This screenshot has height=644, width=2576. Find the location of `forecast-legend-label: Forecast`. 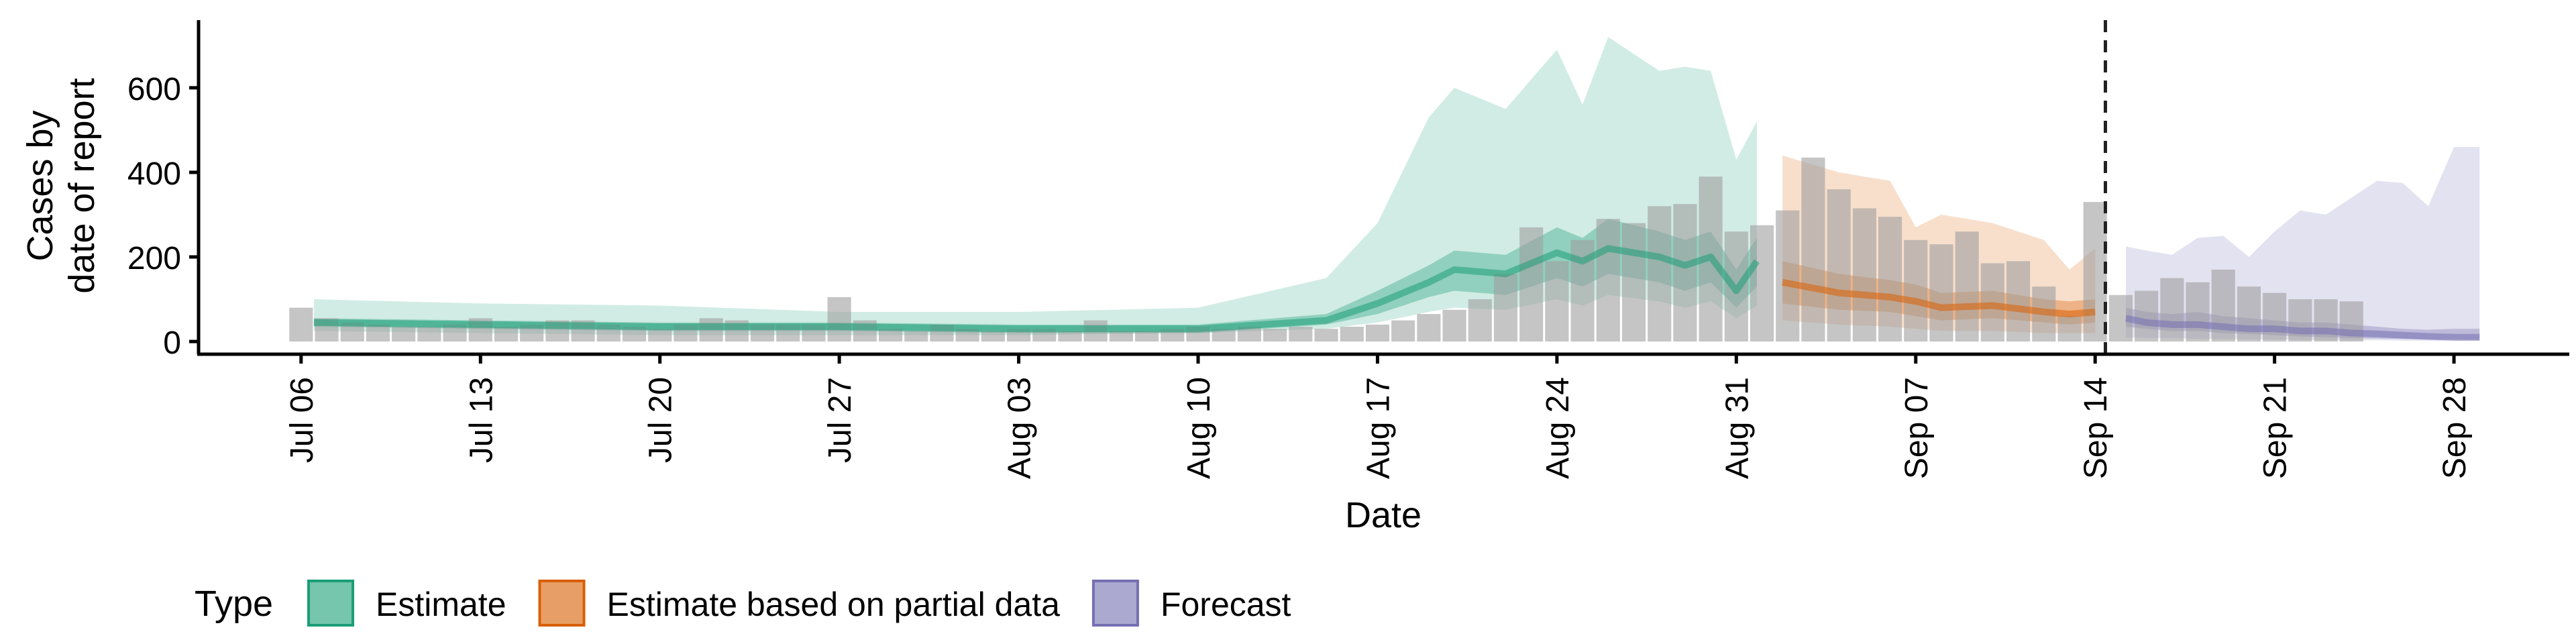

forecast-legend-label: Forecast is located at coordinates (1226, 604).